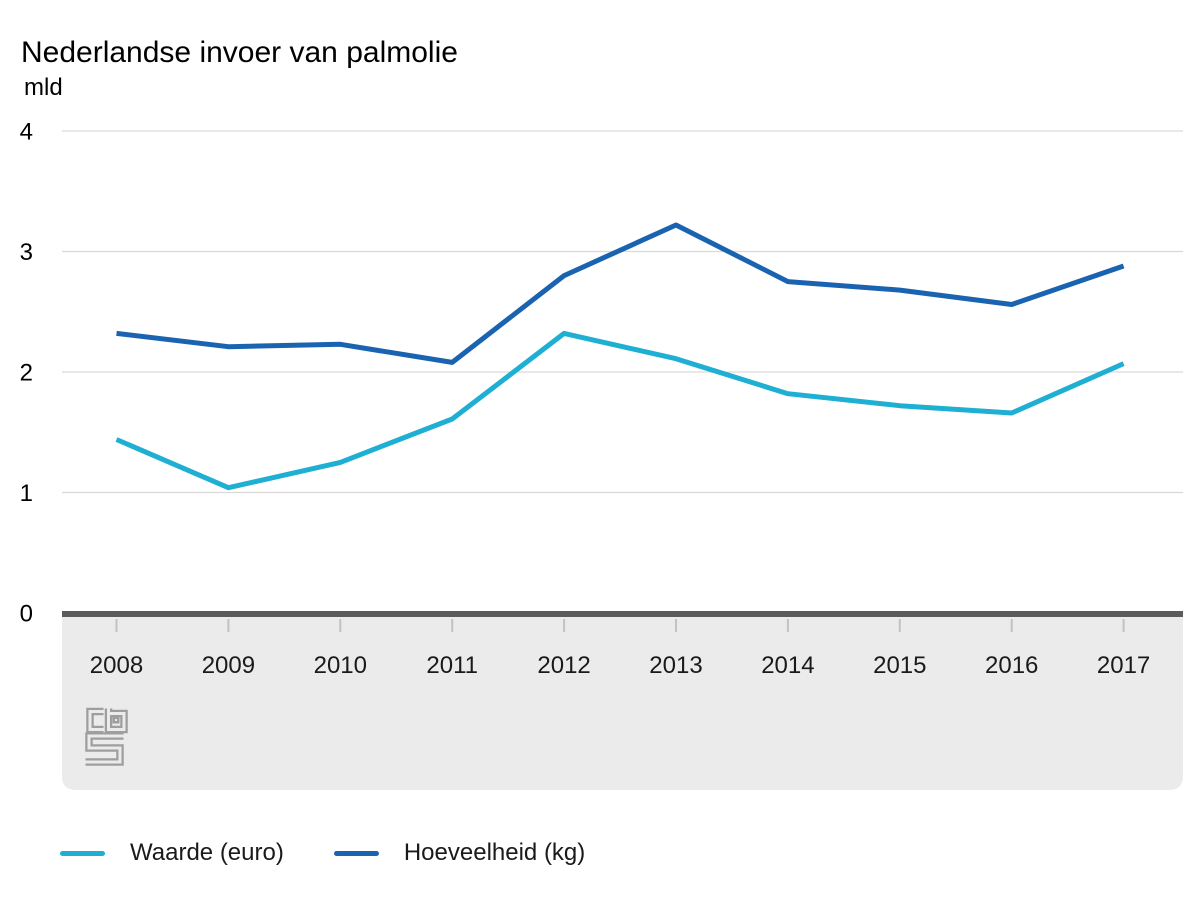 The width and height of the screenshot is (1200, 900). I want to click on legend-label-hoeveelheid: Hoeveelheid (kg), so click(494, 852).